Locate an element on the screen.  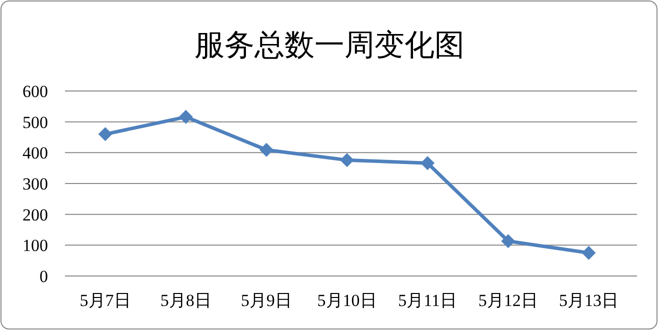
y-tick-label: 200 is located at coordinates (35, 214).